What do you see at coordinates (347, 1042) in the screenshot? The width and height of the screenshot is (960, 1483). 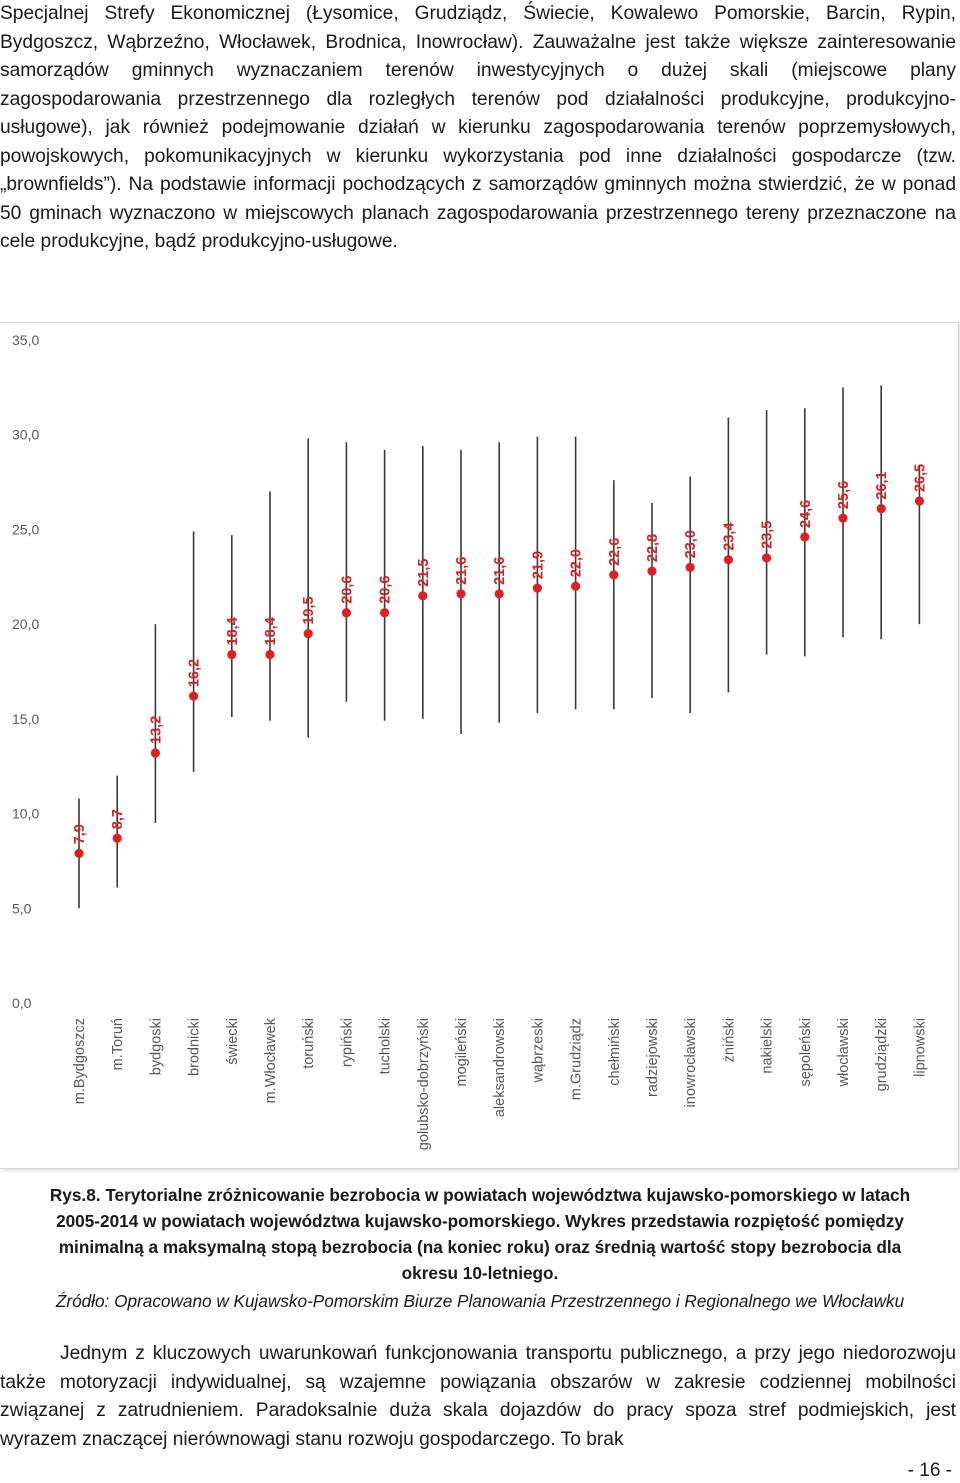 I see `category-label: rypiński` at bounding box center [347, 1042].